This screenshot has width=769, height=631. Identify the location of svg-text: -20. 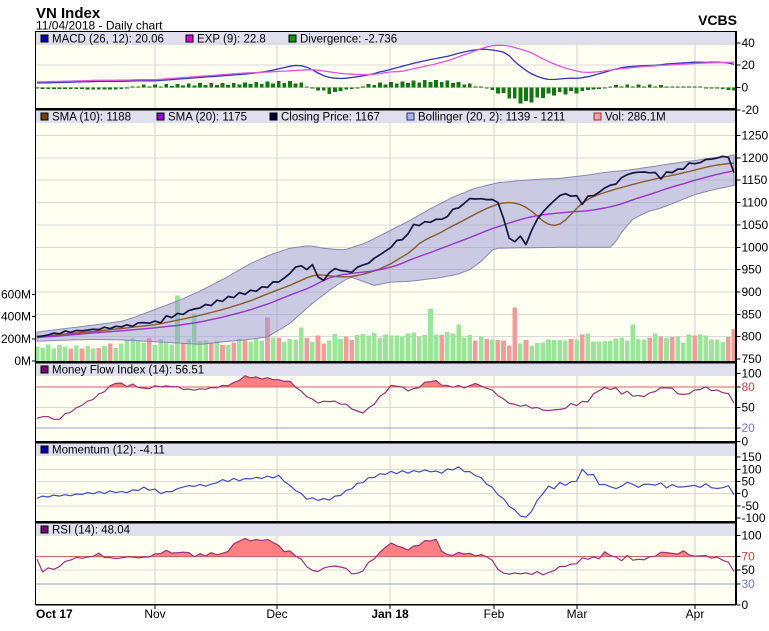
(751, 110).